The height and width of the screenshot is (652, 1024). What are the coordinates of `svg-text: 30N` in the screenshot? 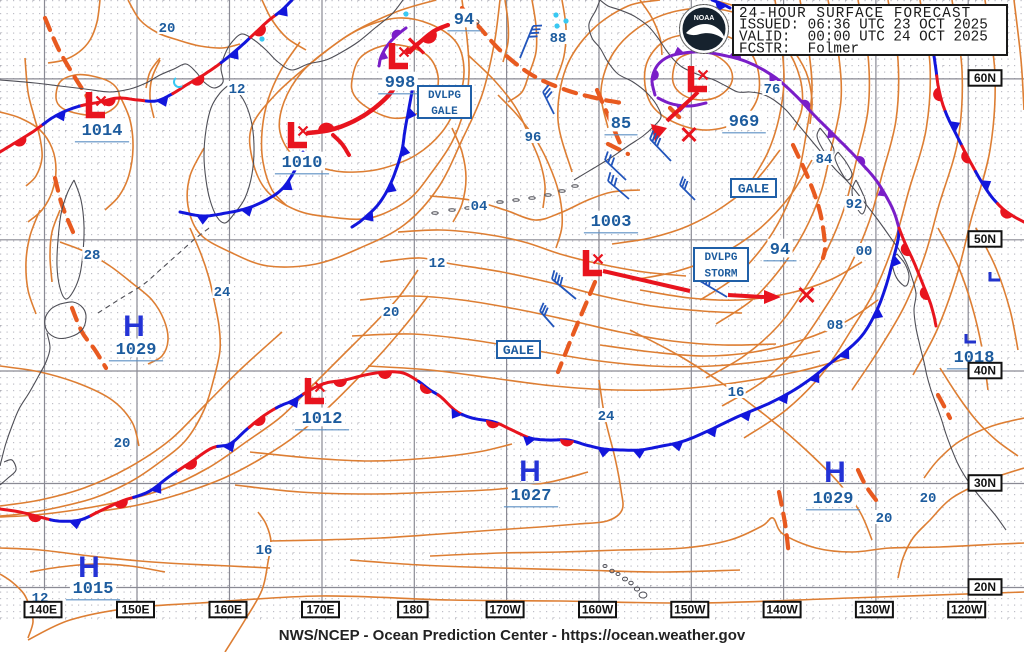 It's located at (985, 483).